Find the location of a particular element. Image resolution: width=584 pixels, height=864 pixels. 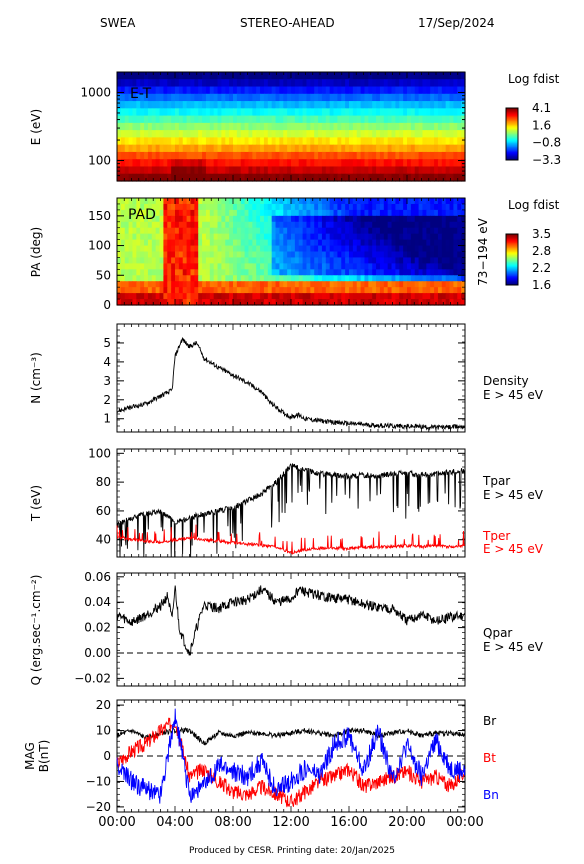

et-colorbar-cell is located at coordinates (512, 137).